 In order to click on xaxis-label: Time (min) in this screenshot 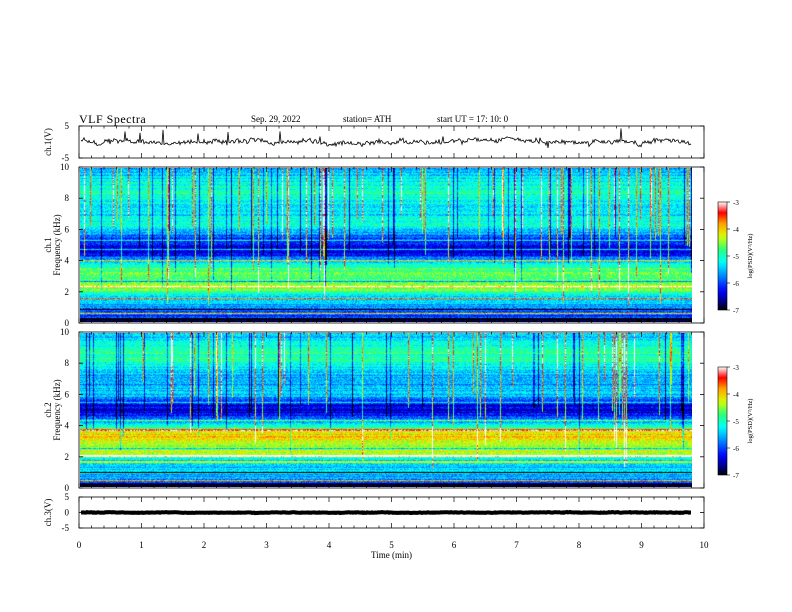, I will do `click(391, 555)`.